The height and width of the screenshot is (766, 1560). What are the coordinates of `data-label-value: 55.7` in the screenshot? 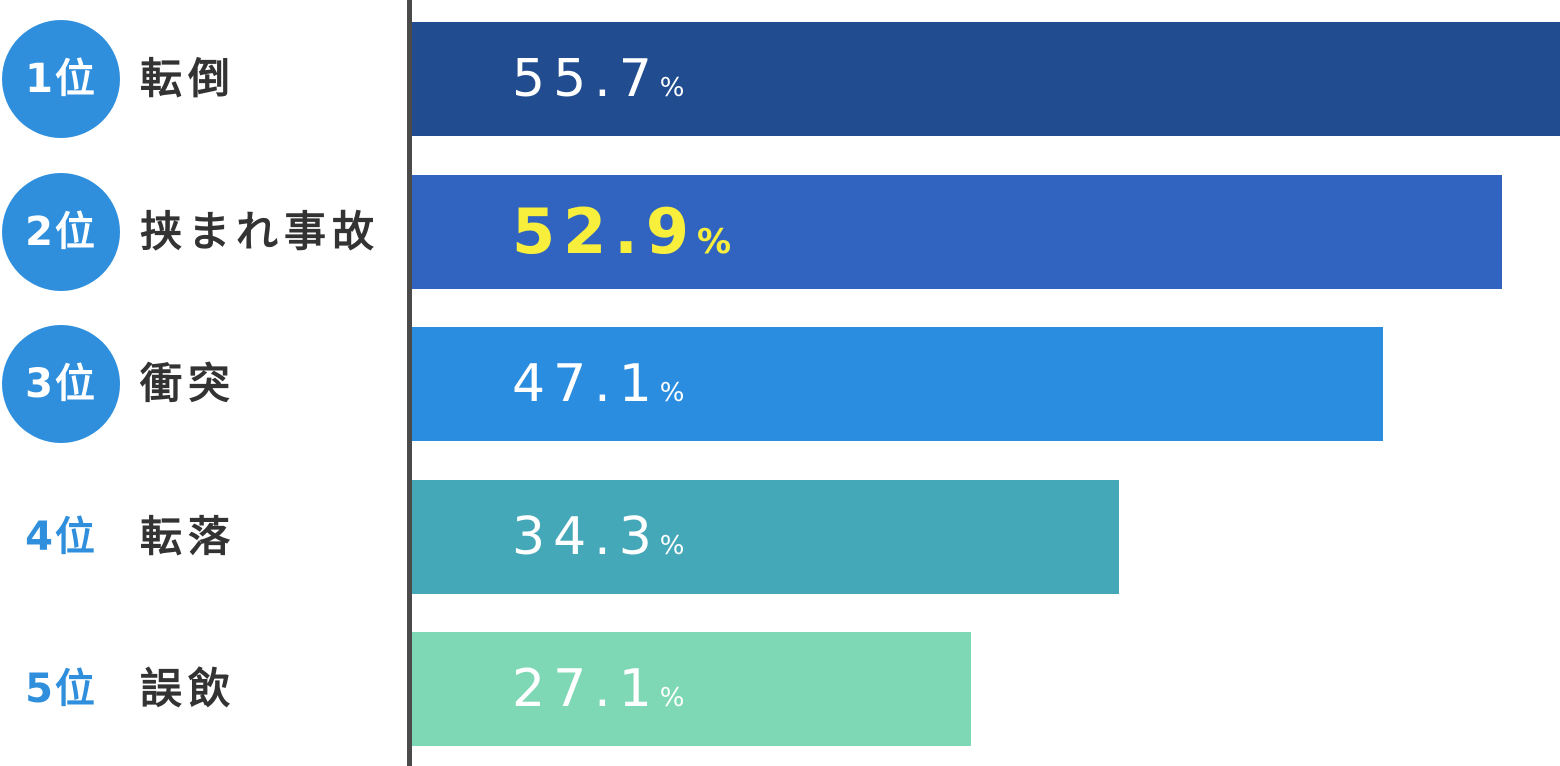 It's located at (586, 79).